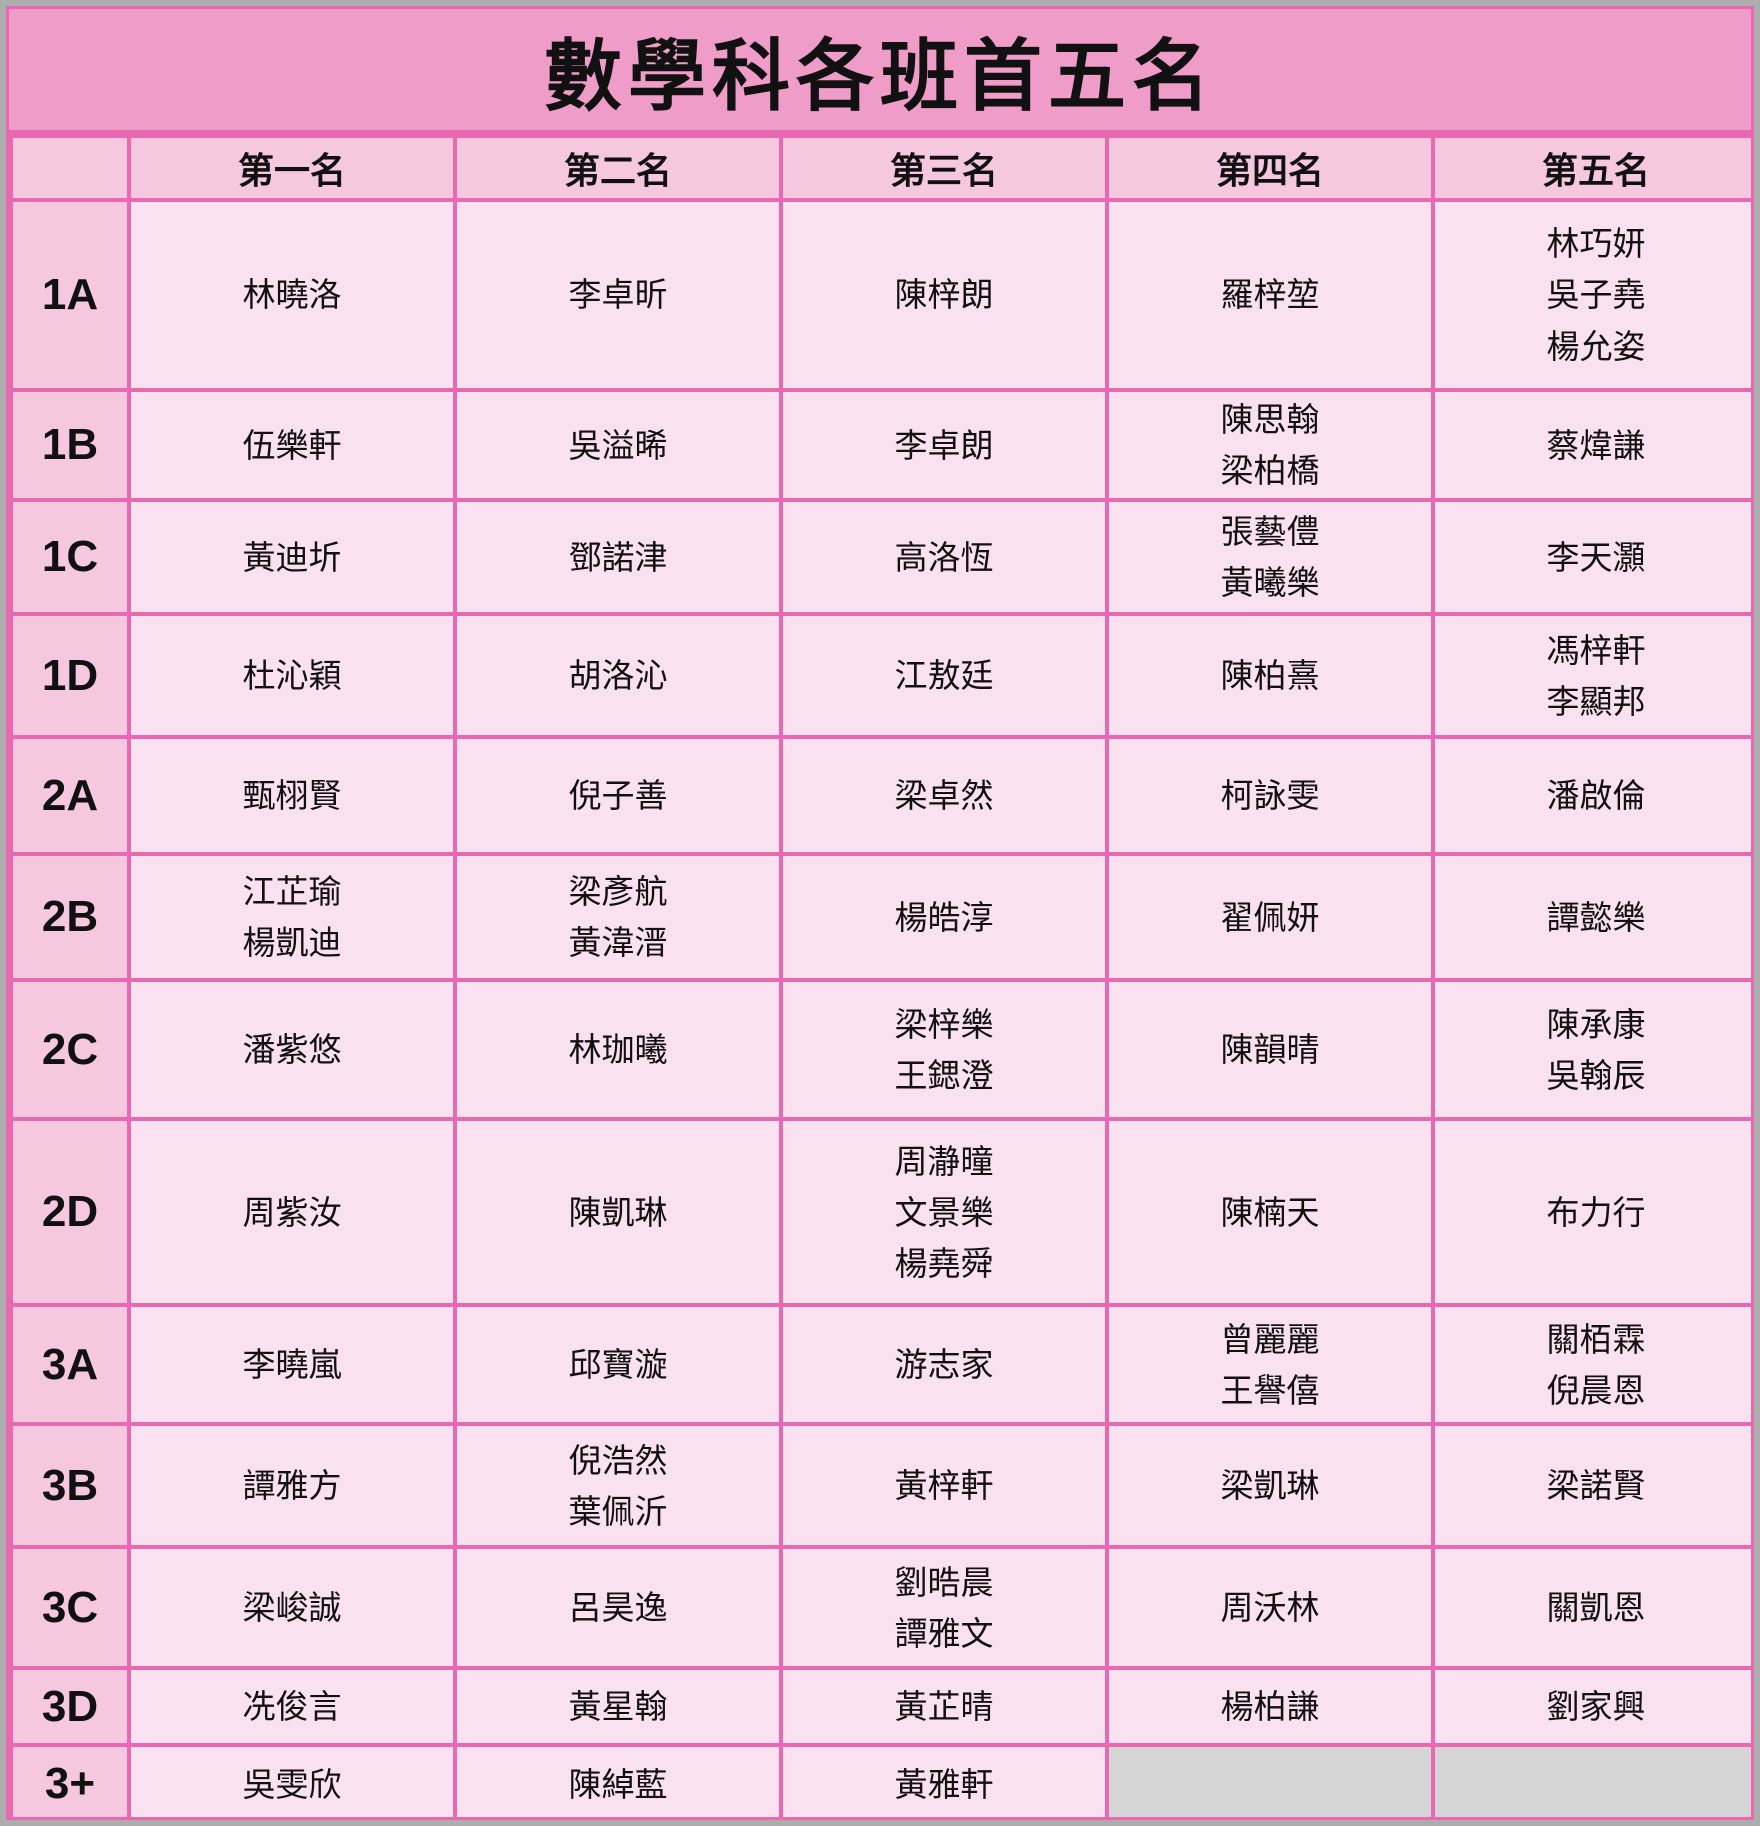 Image resolution: width=1760 pixels, height=1826 pixels. I want to click on table-row-1D: 1D 杜沁穎 胡洛沁 江敖廷 陳柏熹 馮梓軒 李顯邦, so click(880, 676).